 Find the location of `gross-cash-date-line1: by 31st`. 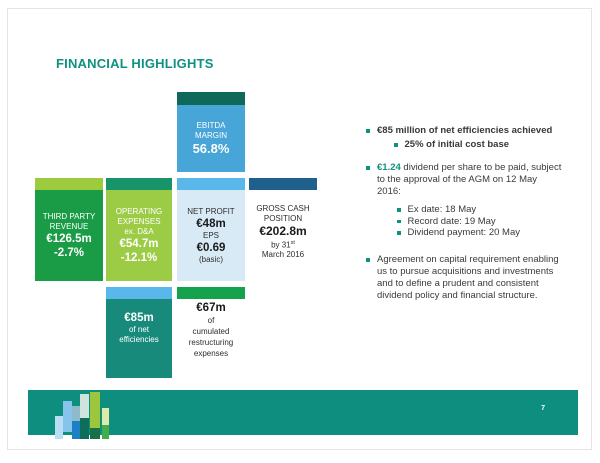

gross-cash-date-line1: by 31st is located at coordinates (283, 244).